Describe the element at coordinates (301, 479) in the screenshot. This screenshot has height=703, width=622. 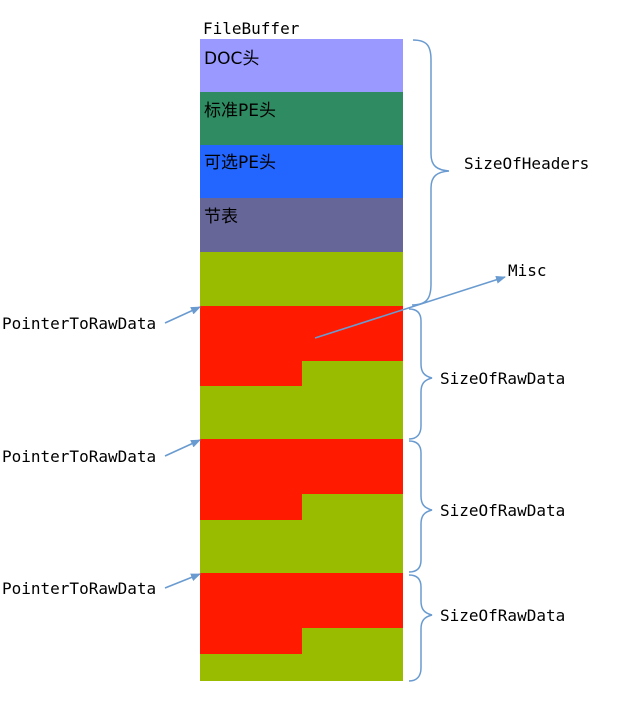
I see `section-2-data` at that location.